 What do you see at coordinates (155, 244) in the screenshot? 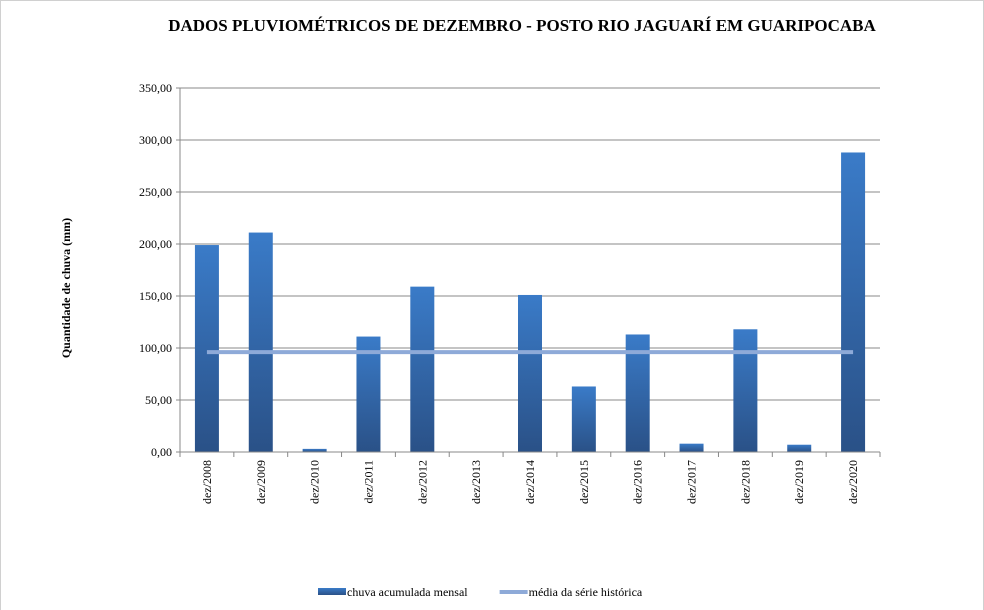
I see `y-tick-label: 200,00` at bounding box center [155, 244].